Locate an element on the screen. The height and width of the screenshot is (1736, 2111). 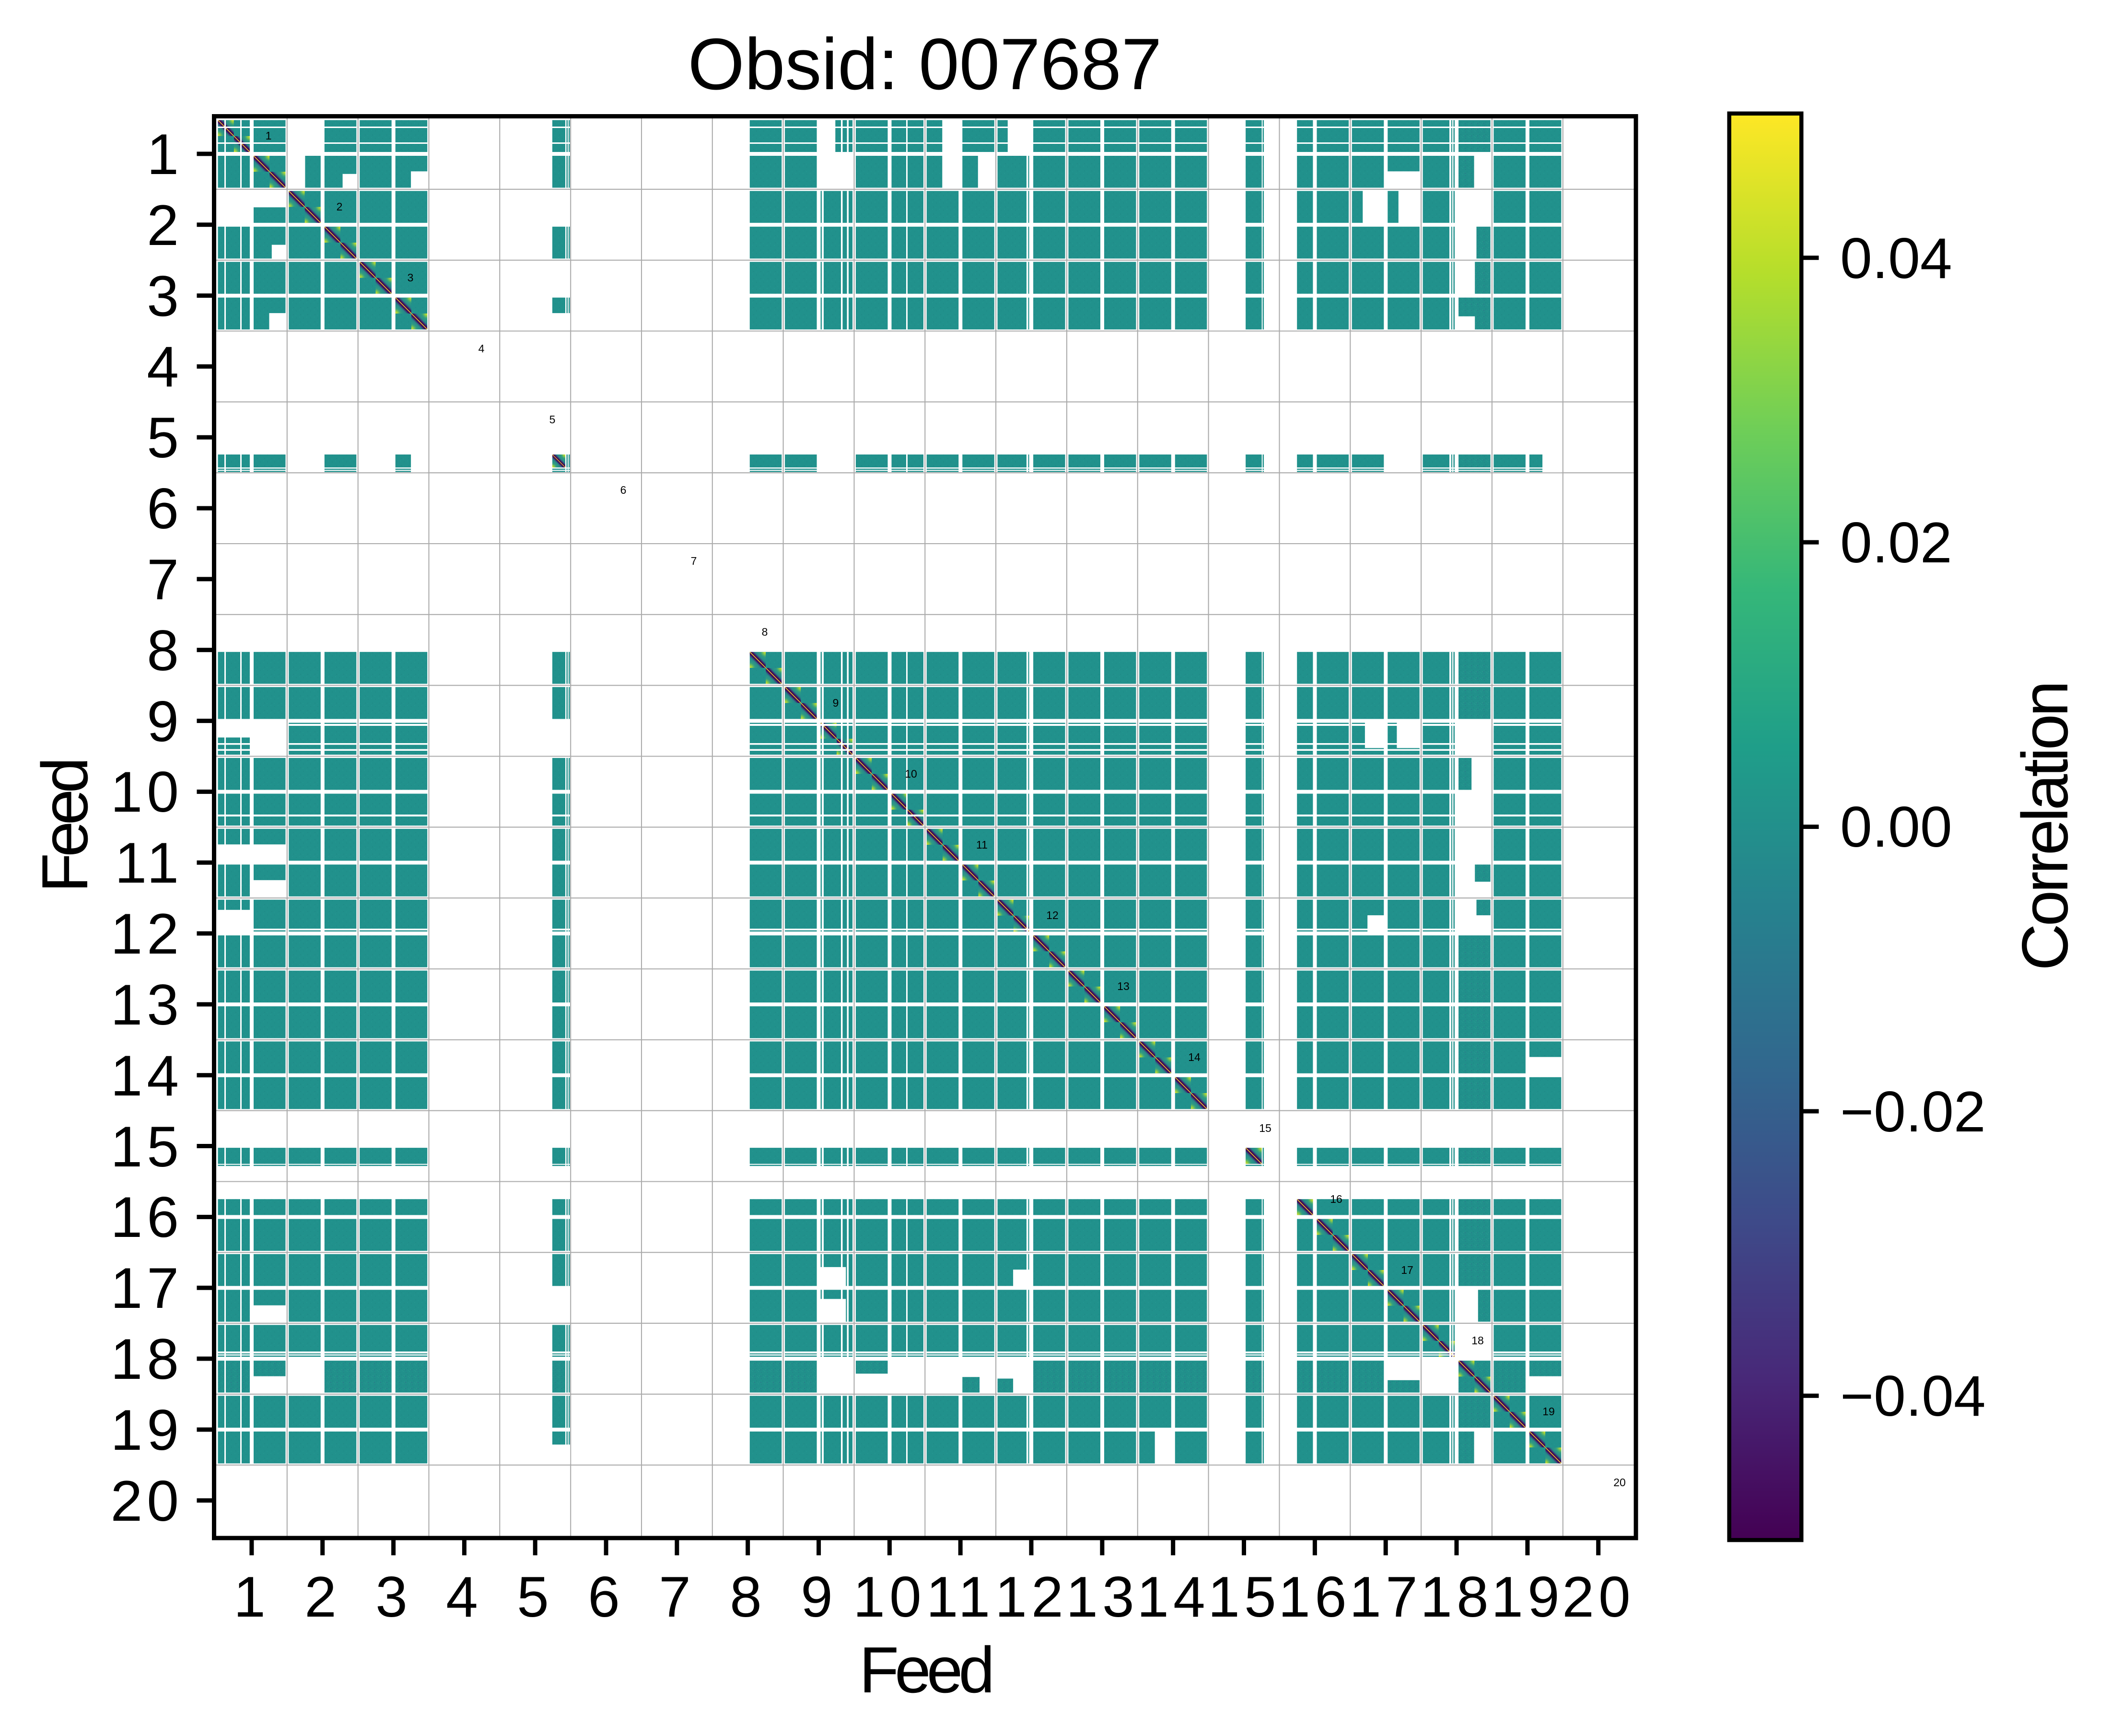
svg-text: Obsid: 007687 is located at coordinates (925, 64).